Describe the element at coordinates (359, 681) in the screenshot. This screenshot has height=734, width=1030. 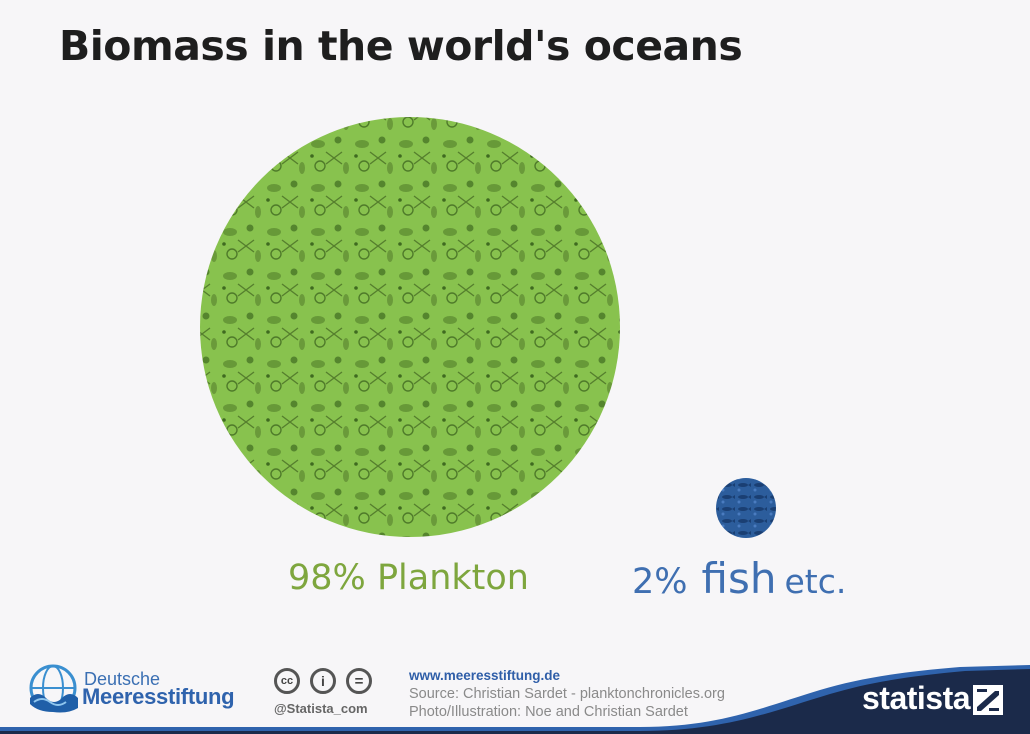
I see `nd-icon: =` at that location.